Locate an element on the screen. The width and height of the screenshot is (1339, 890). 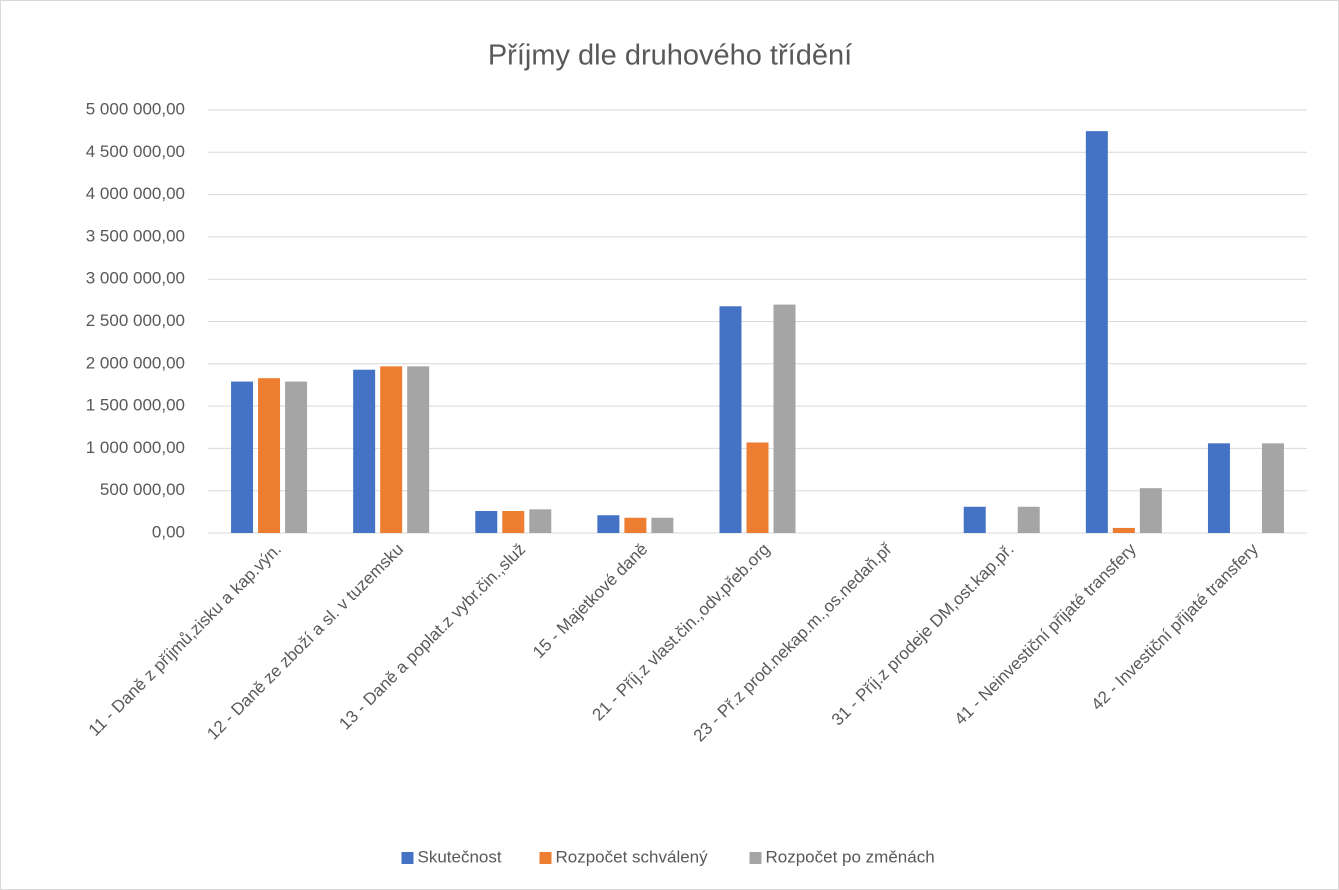
y-tick-label: 2 000 000,00 is located at coordinates (135, 362).